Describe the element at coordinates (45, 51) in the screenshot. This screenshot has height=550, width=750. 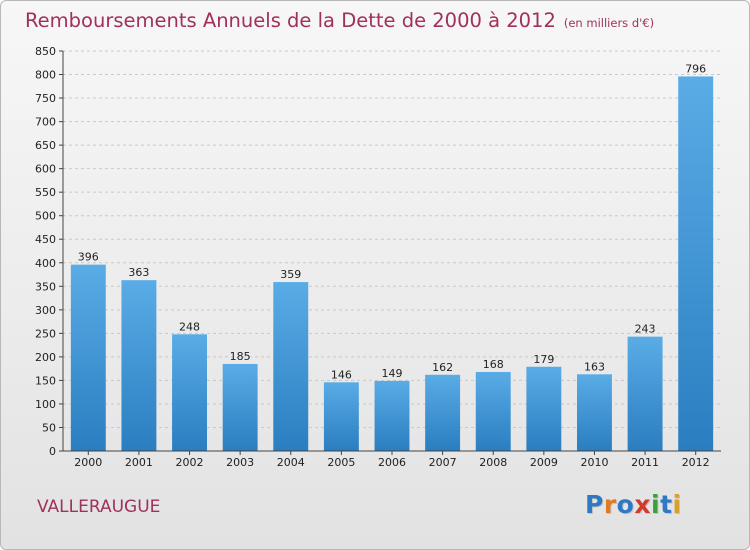
I see `y-tick-label: 850` at that location.